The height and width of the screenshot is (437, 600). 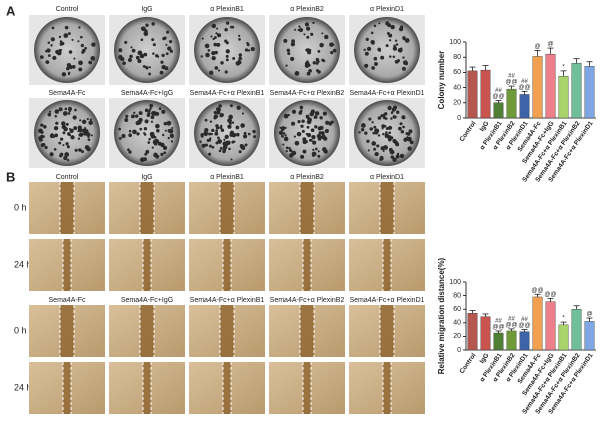 What do you see at coordinates (227, 93) in the screenshot?
I see `photo-label: Sema4A-Fc+α PlexinB1` at bounding box center [227, 93].